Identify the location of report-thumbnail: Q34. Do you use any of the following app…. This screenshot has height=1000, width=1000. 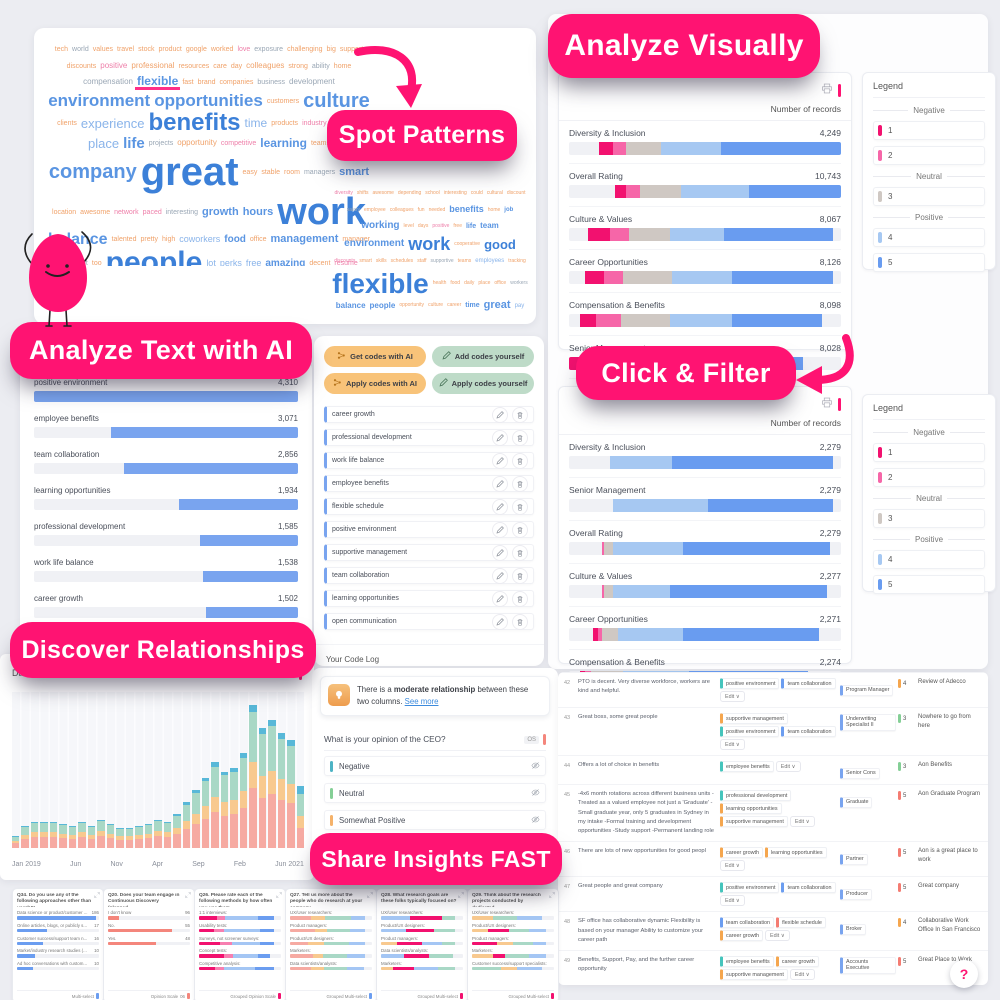
(58, 944).